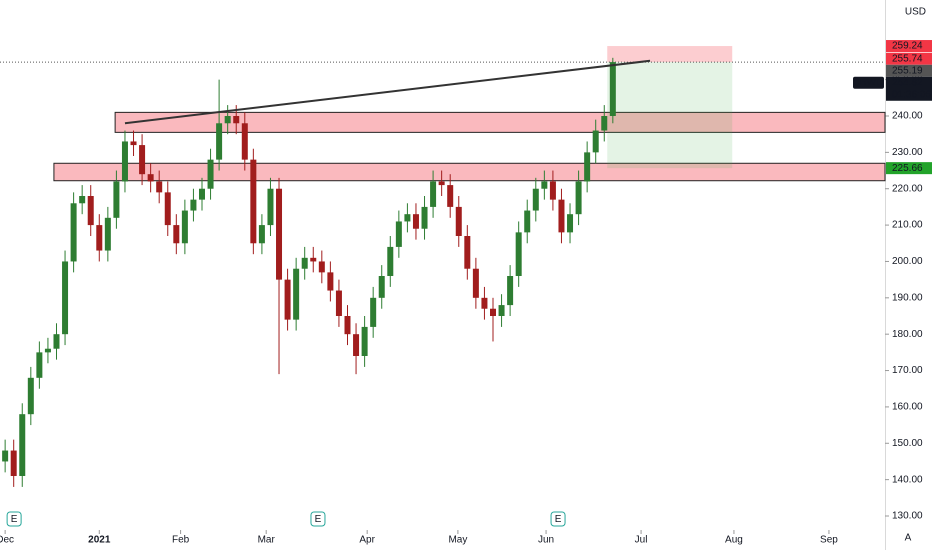 This screenshot has width=932, height=550. What do you see at coordinates (500, 122) in the screenshot?
I see `zone` at bounding box center [500, 122].